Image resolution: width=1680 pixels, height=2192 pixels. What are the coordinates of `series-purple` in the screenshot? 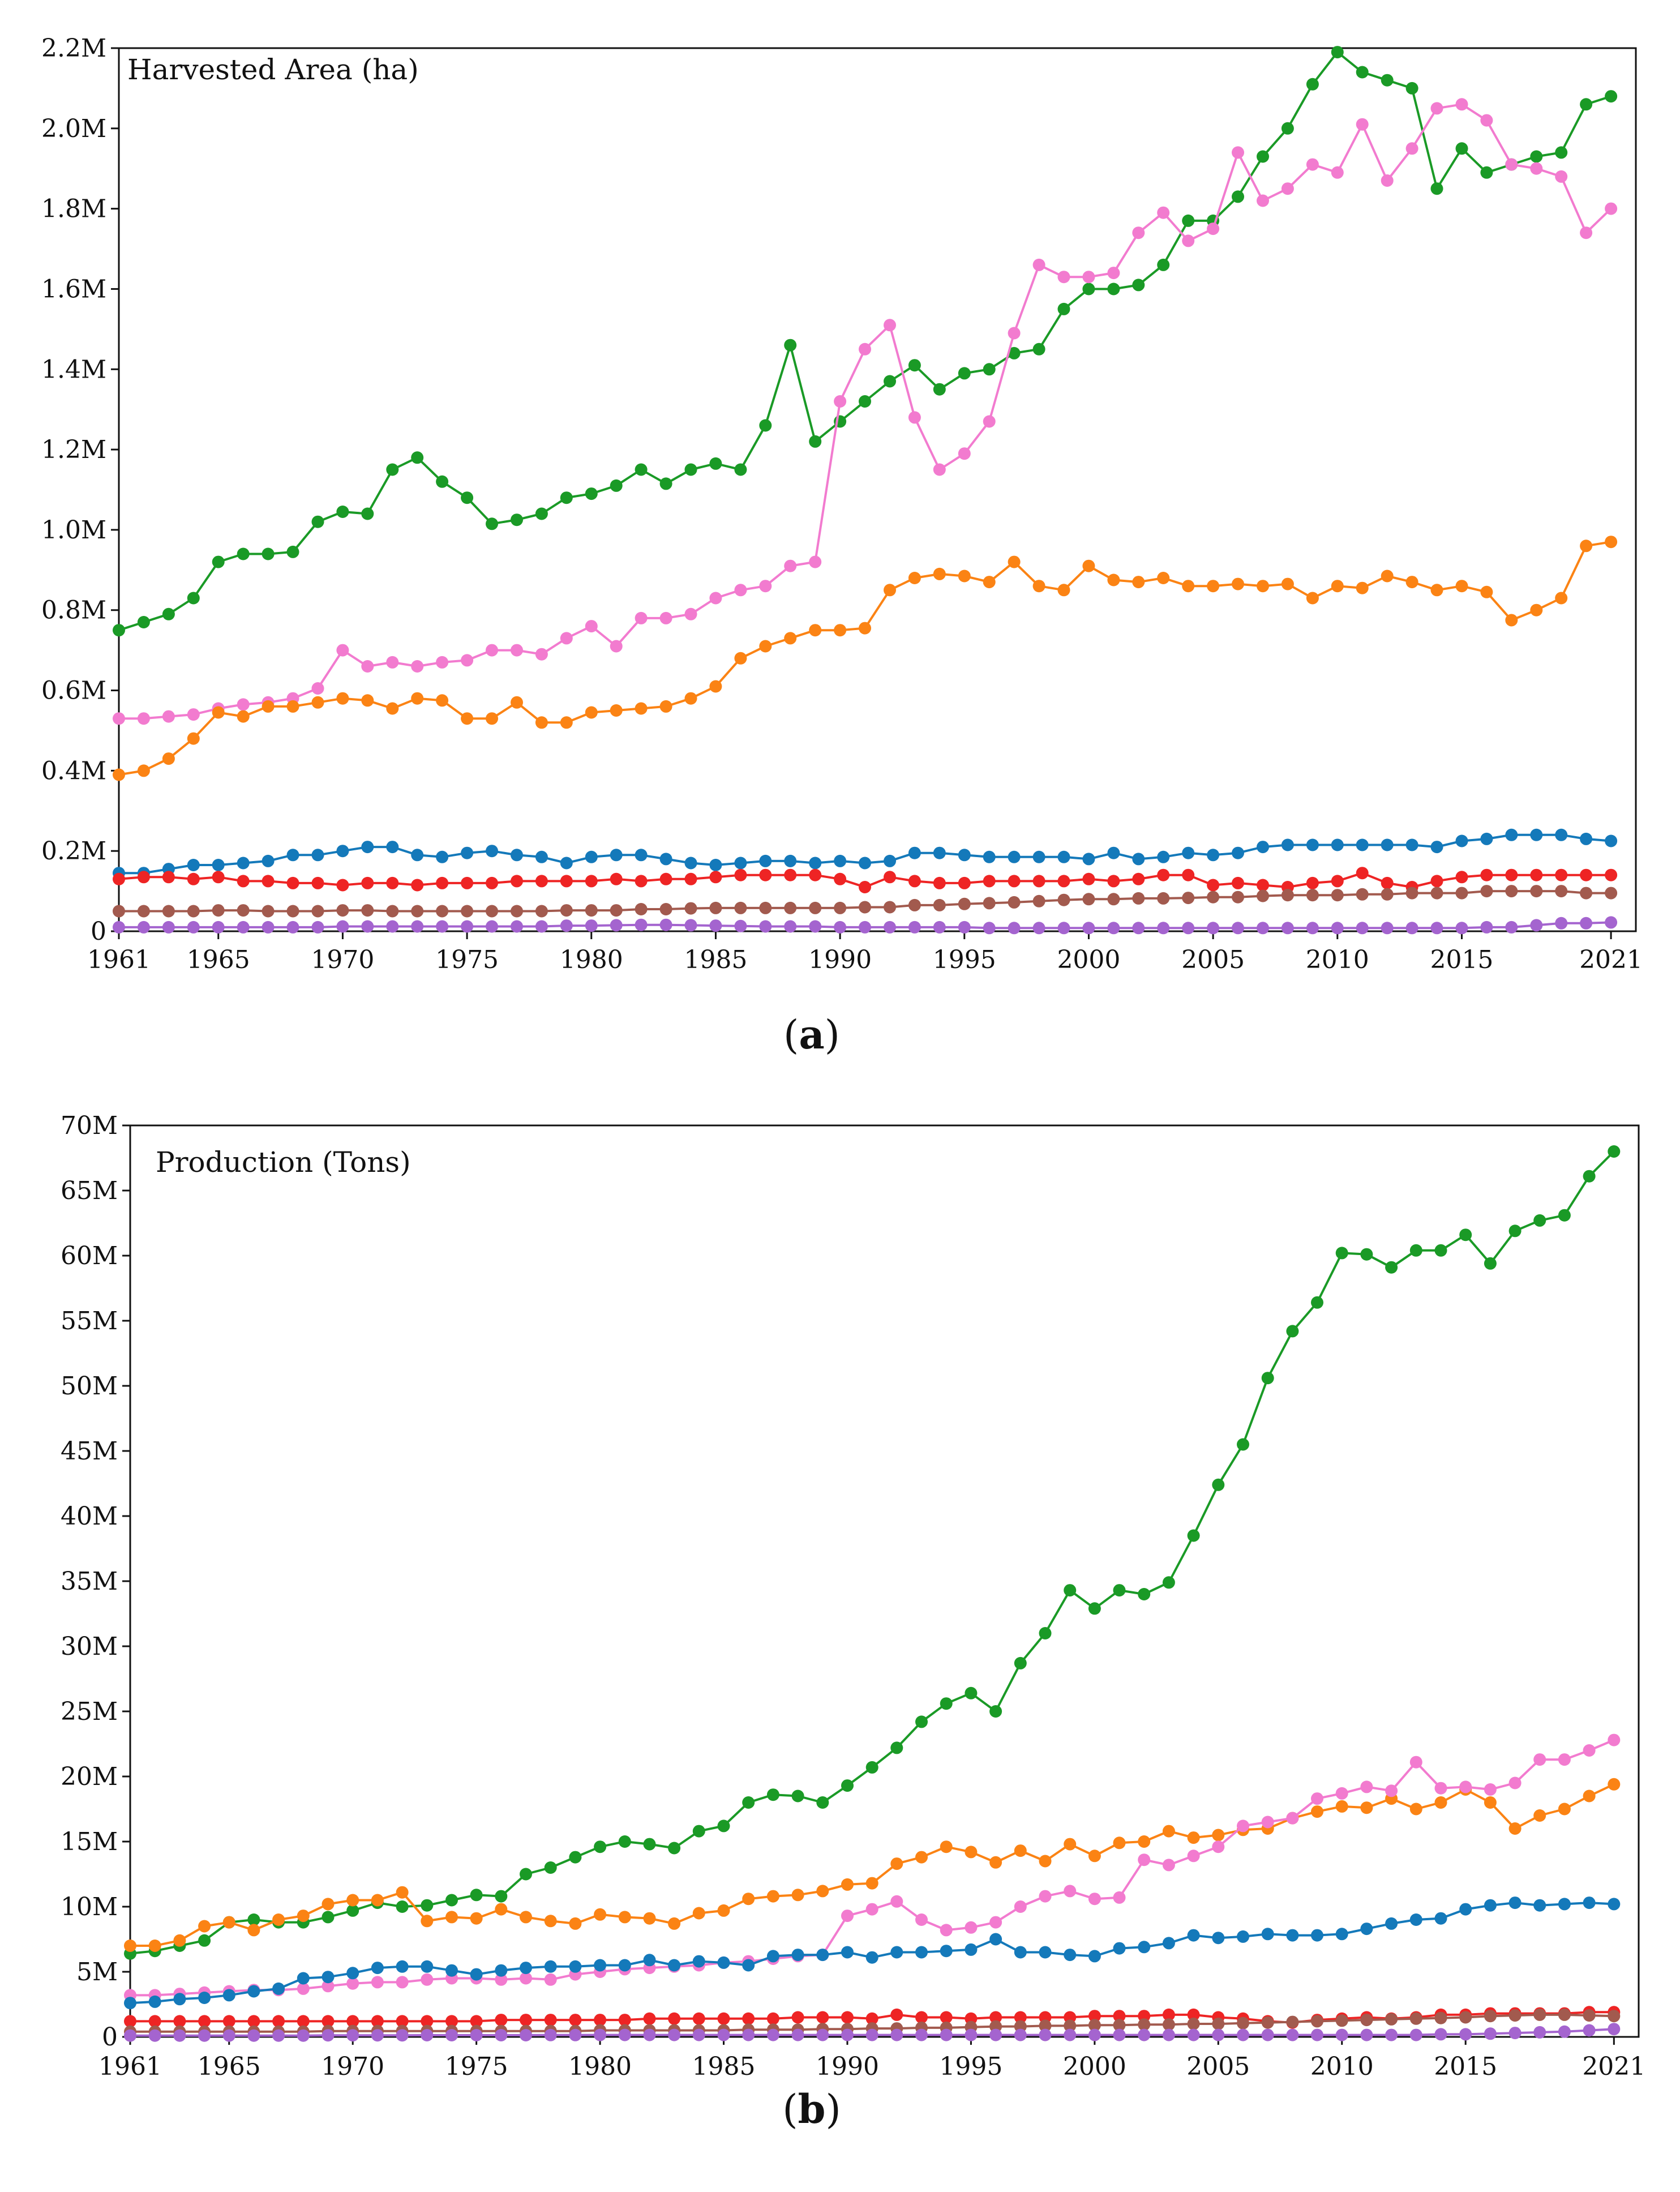 It's located at (872, 2033).